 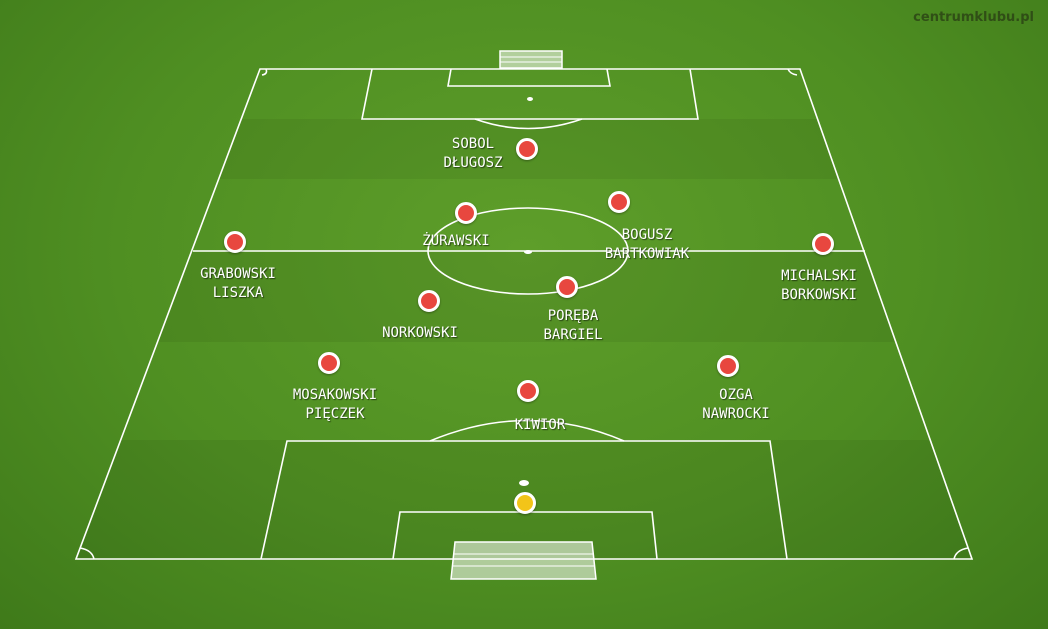 I want to click on top-goal-area, so click(x=529, y=77).